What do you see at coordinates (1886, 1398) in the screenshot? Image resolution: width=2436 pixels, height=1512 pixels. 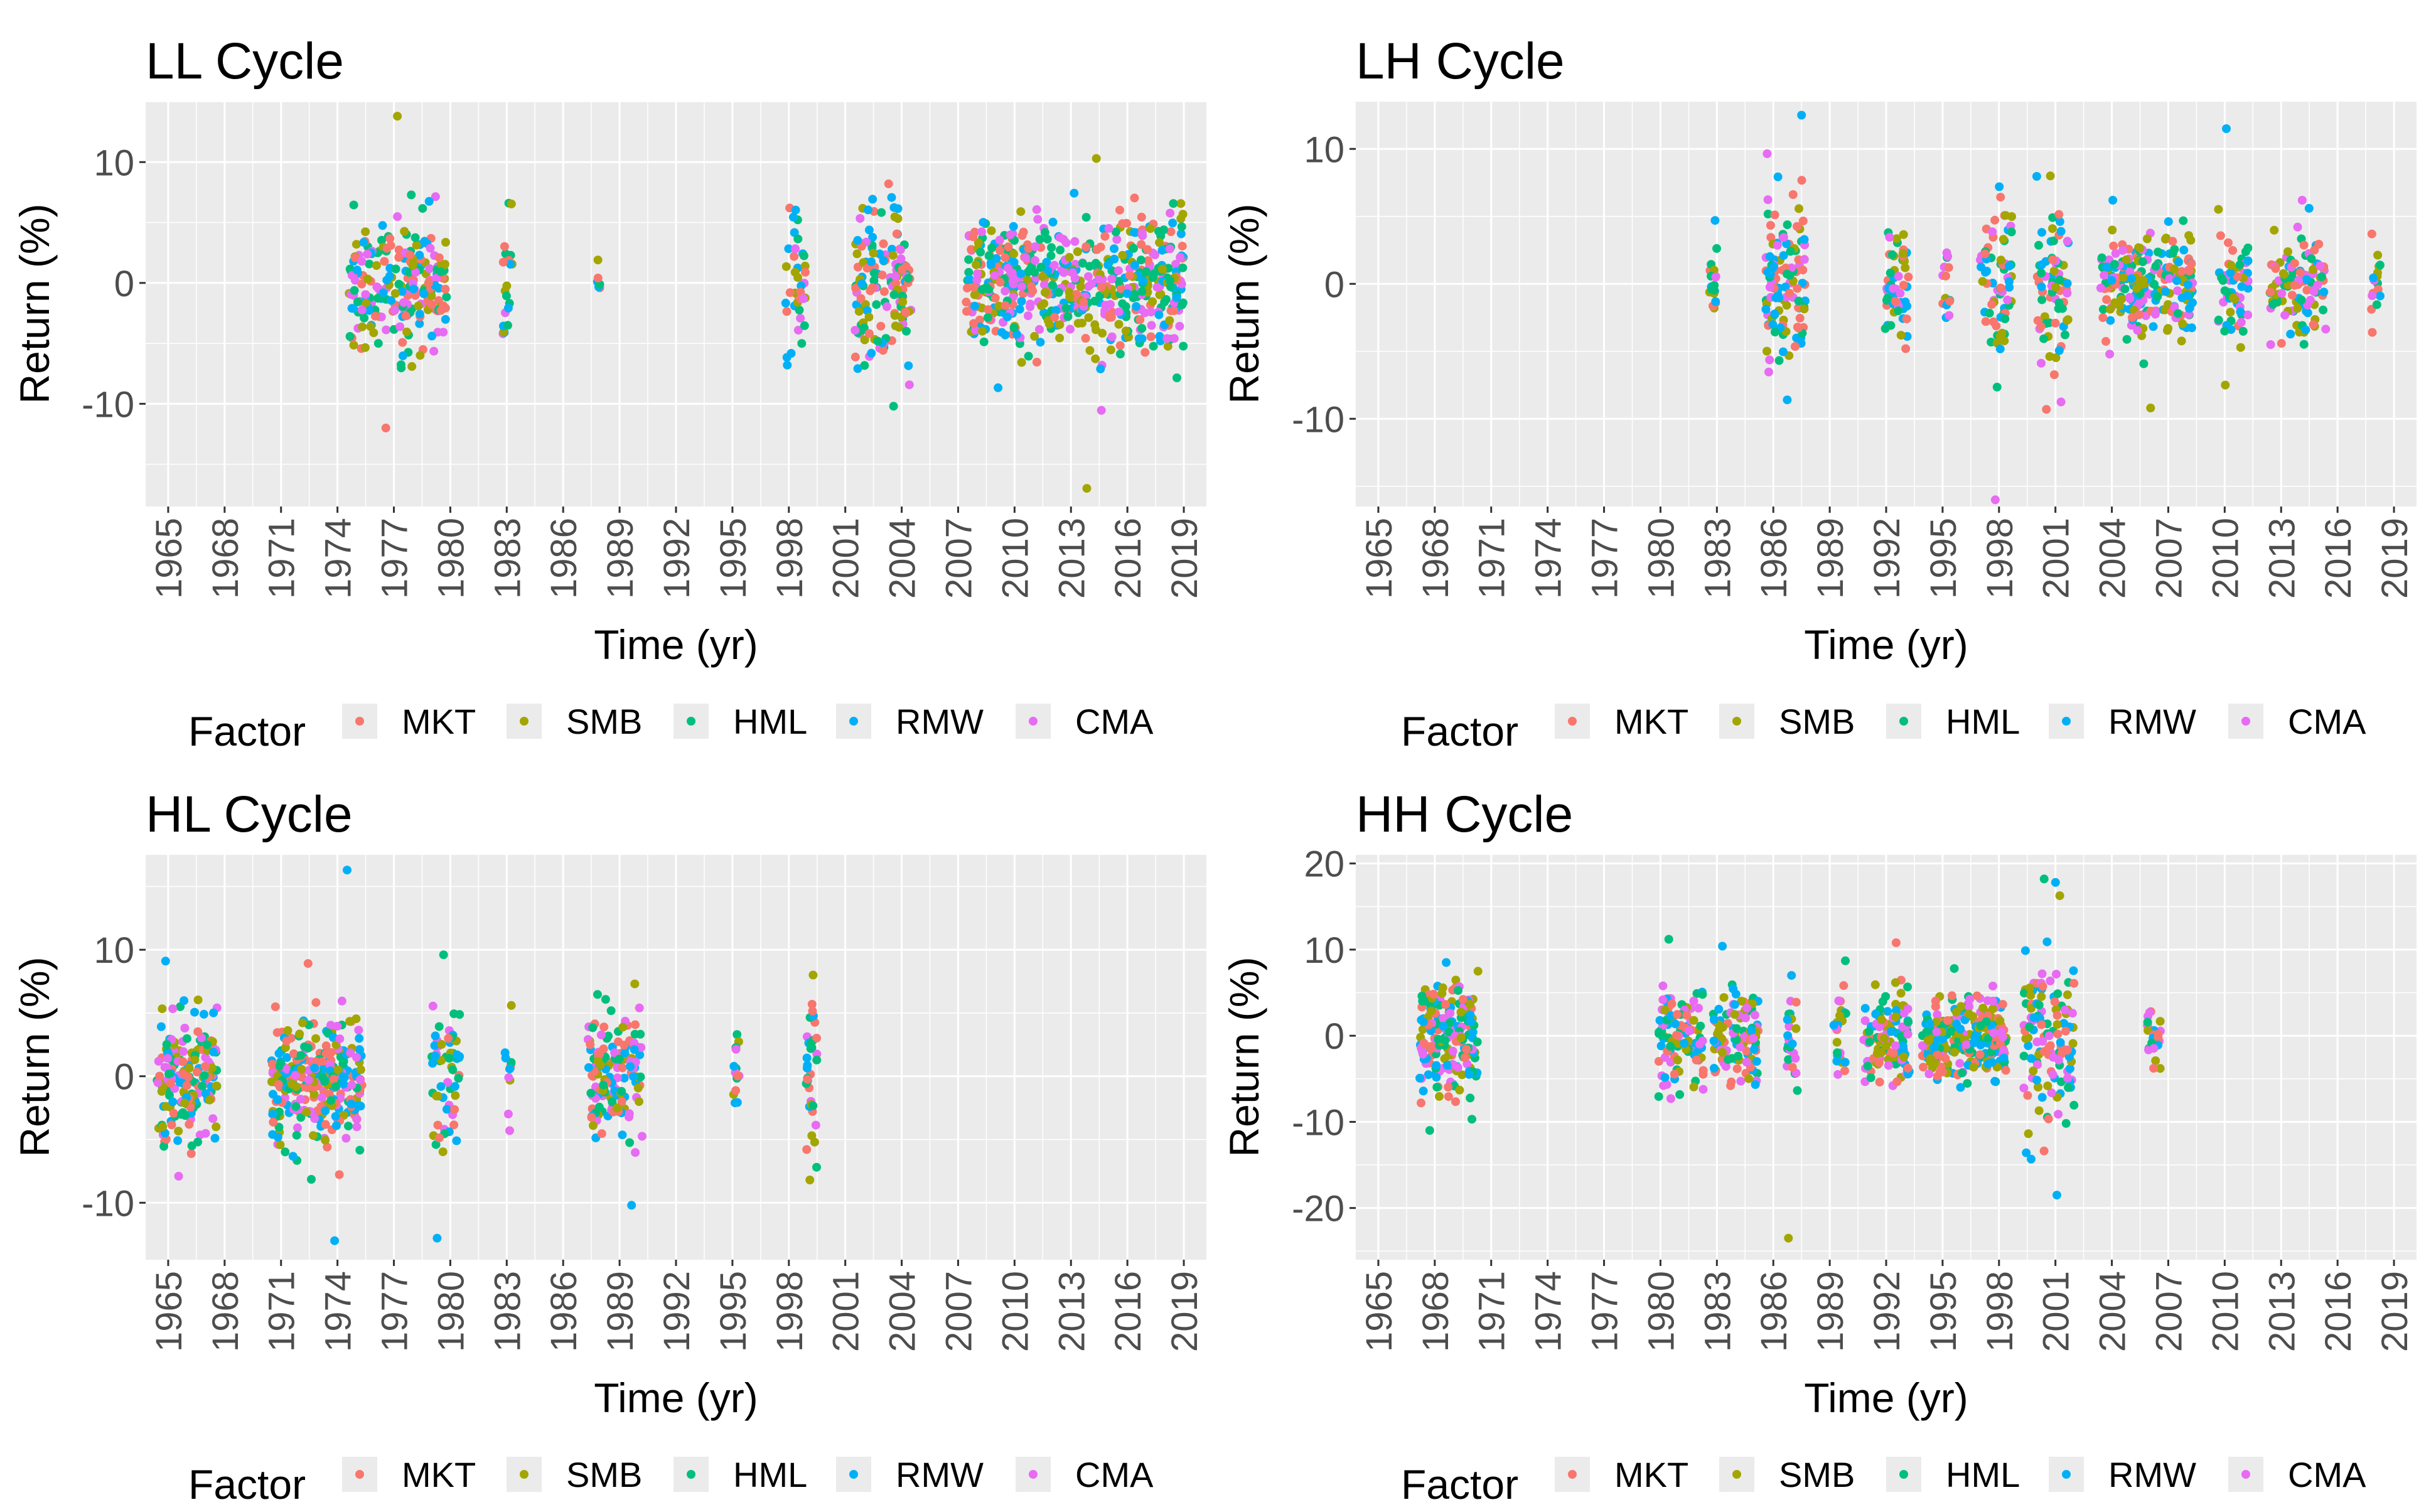 I see `x-axis-title: Time (yr)` at bounding box center [1886, 1398].